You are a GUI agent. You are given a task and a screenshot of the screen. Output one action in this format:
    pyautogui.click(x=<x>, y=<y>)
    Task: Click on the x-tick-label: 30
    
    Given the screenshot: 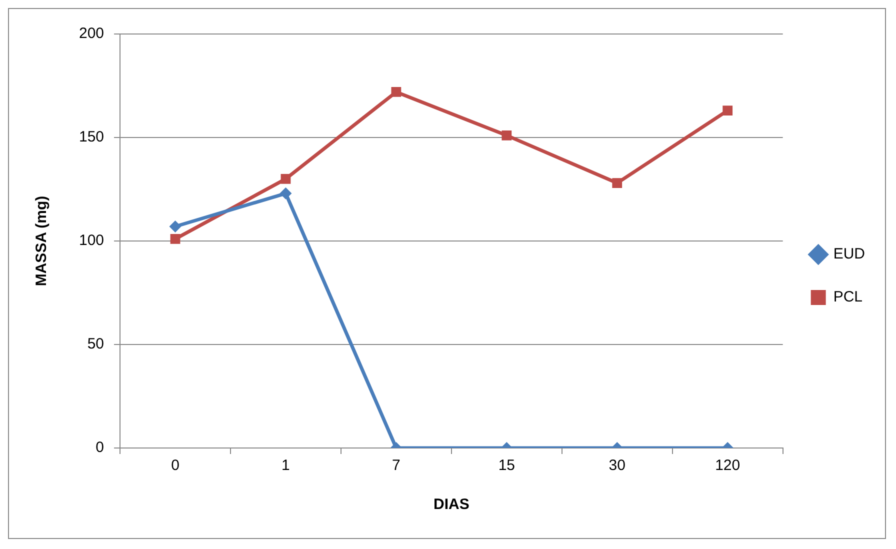 What is the action you would take?
    pyautogui.click(x=617, y=465)
    